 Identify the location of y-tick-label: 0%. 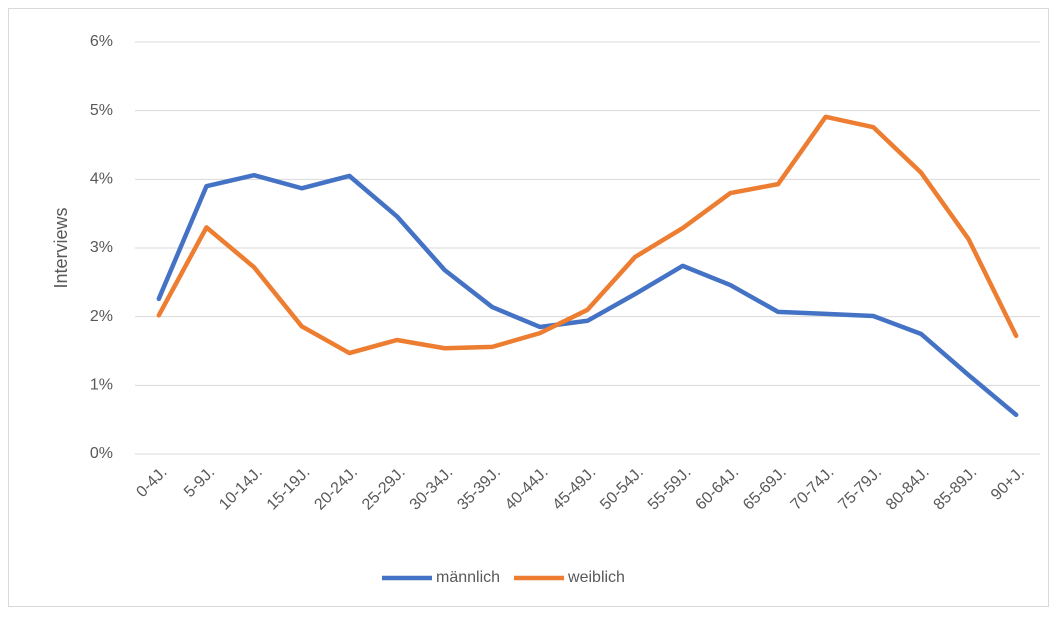
(101, 453).